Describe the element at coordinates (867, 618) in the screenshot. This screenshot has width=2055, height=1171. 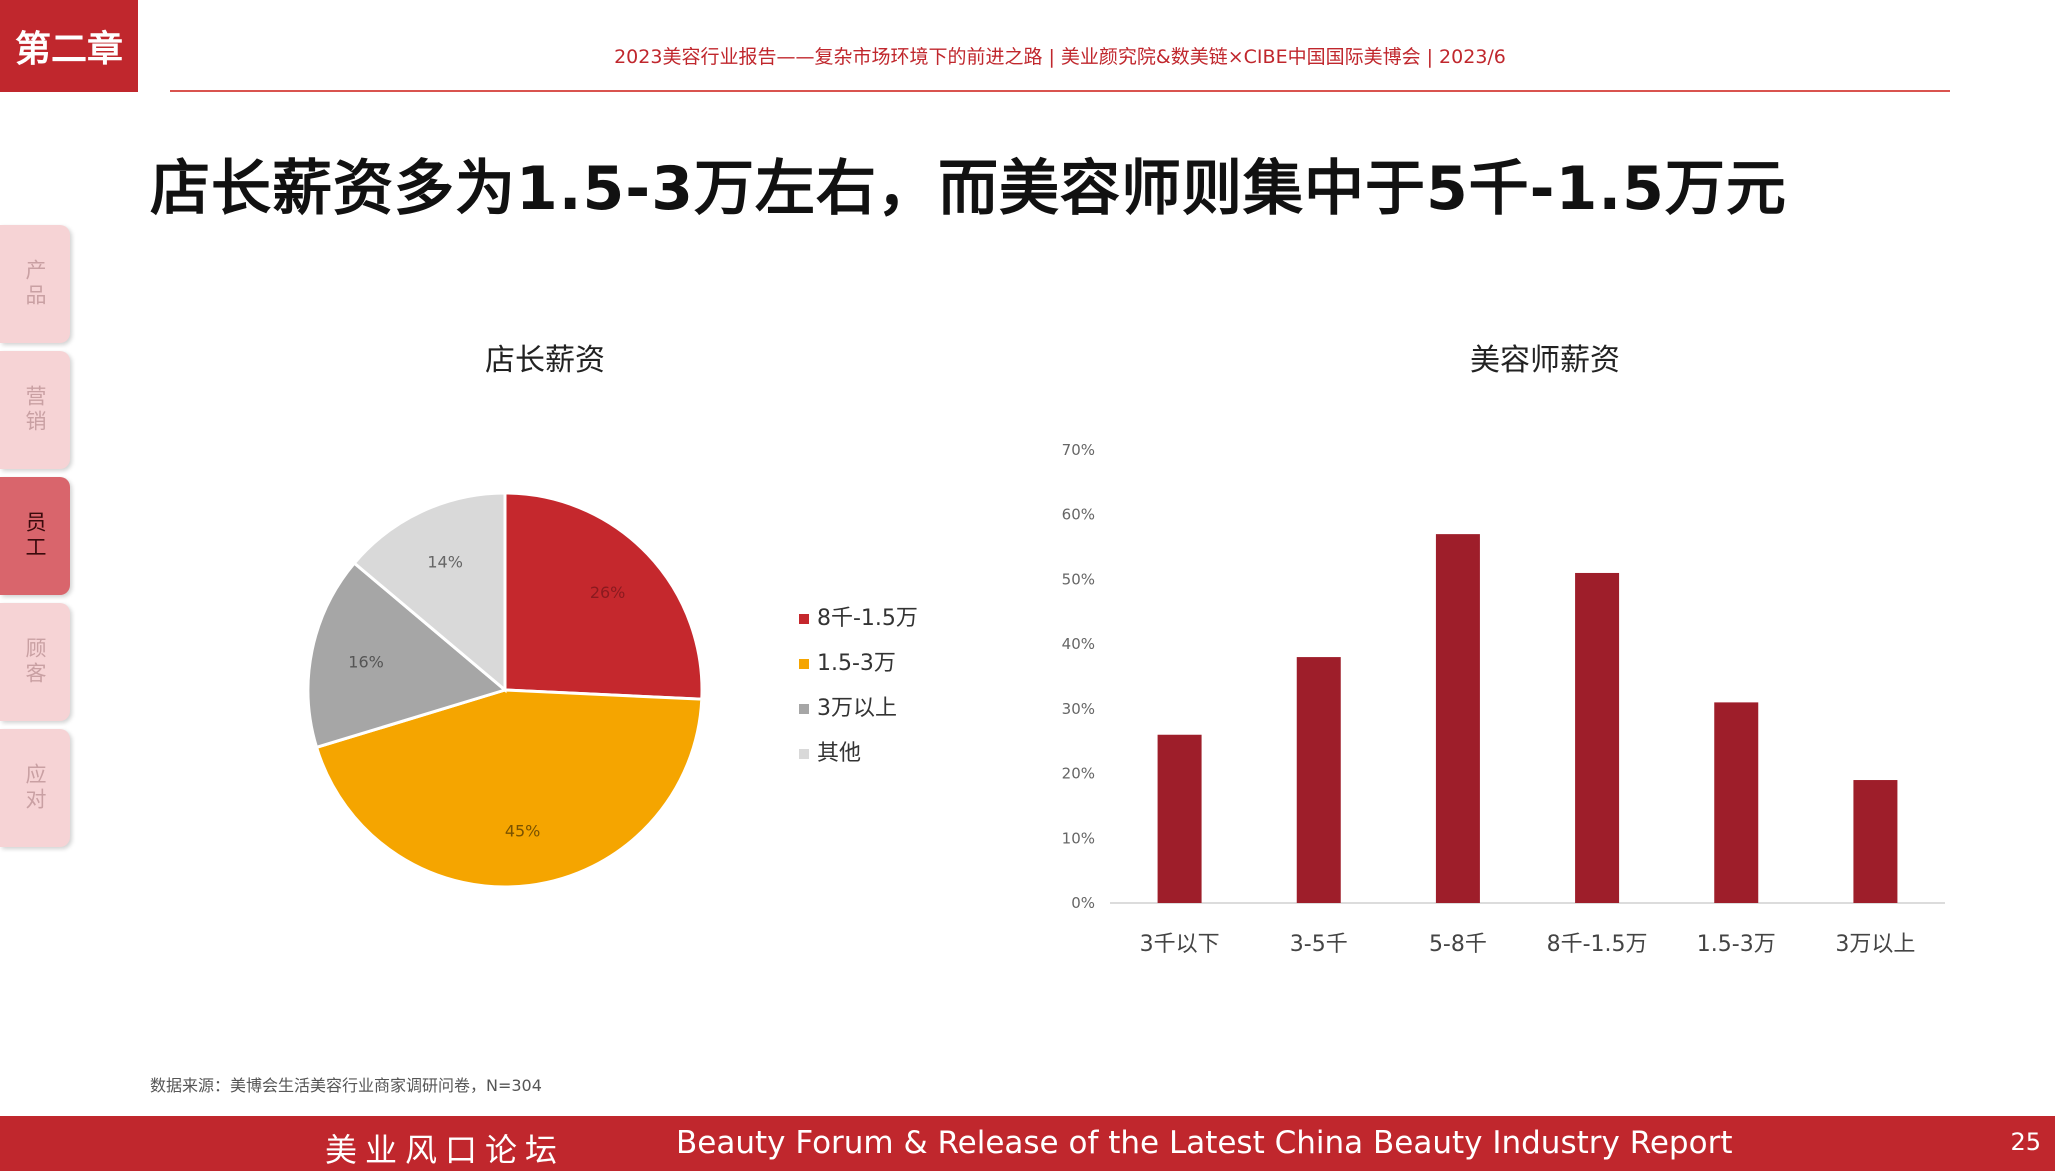
I see `legend-label-0: 8千-1.5万` at that location.